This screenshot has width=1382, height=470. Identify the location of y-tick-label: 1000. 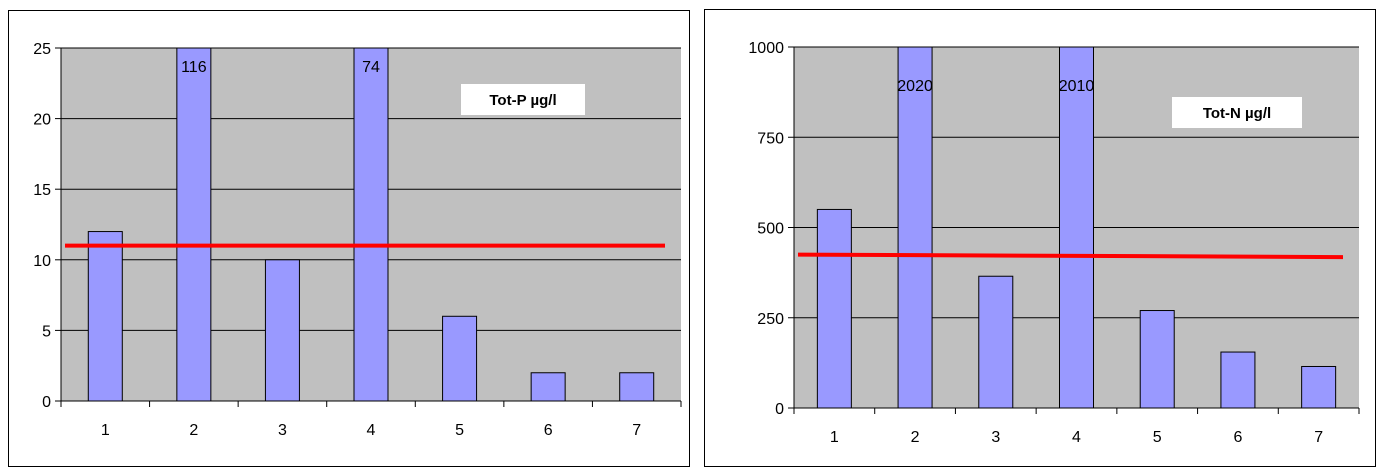
(766, 48).